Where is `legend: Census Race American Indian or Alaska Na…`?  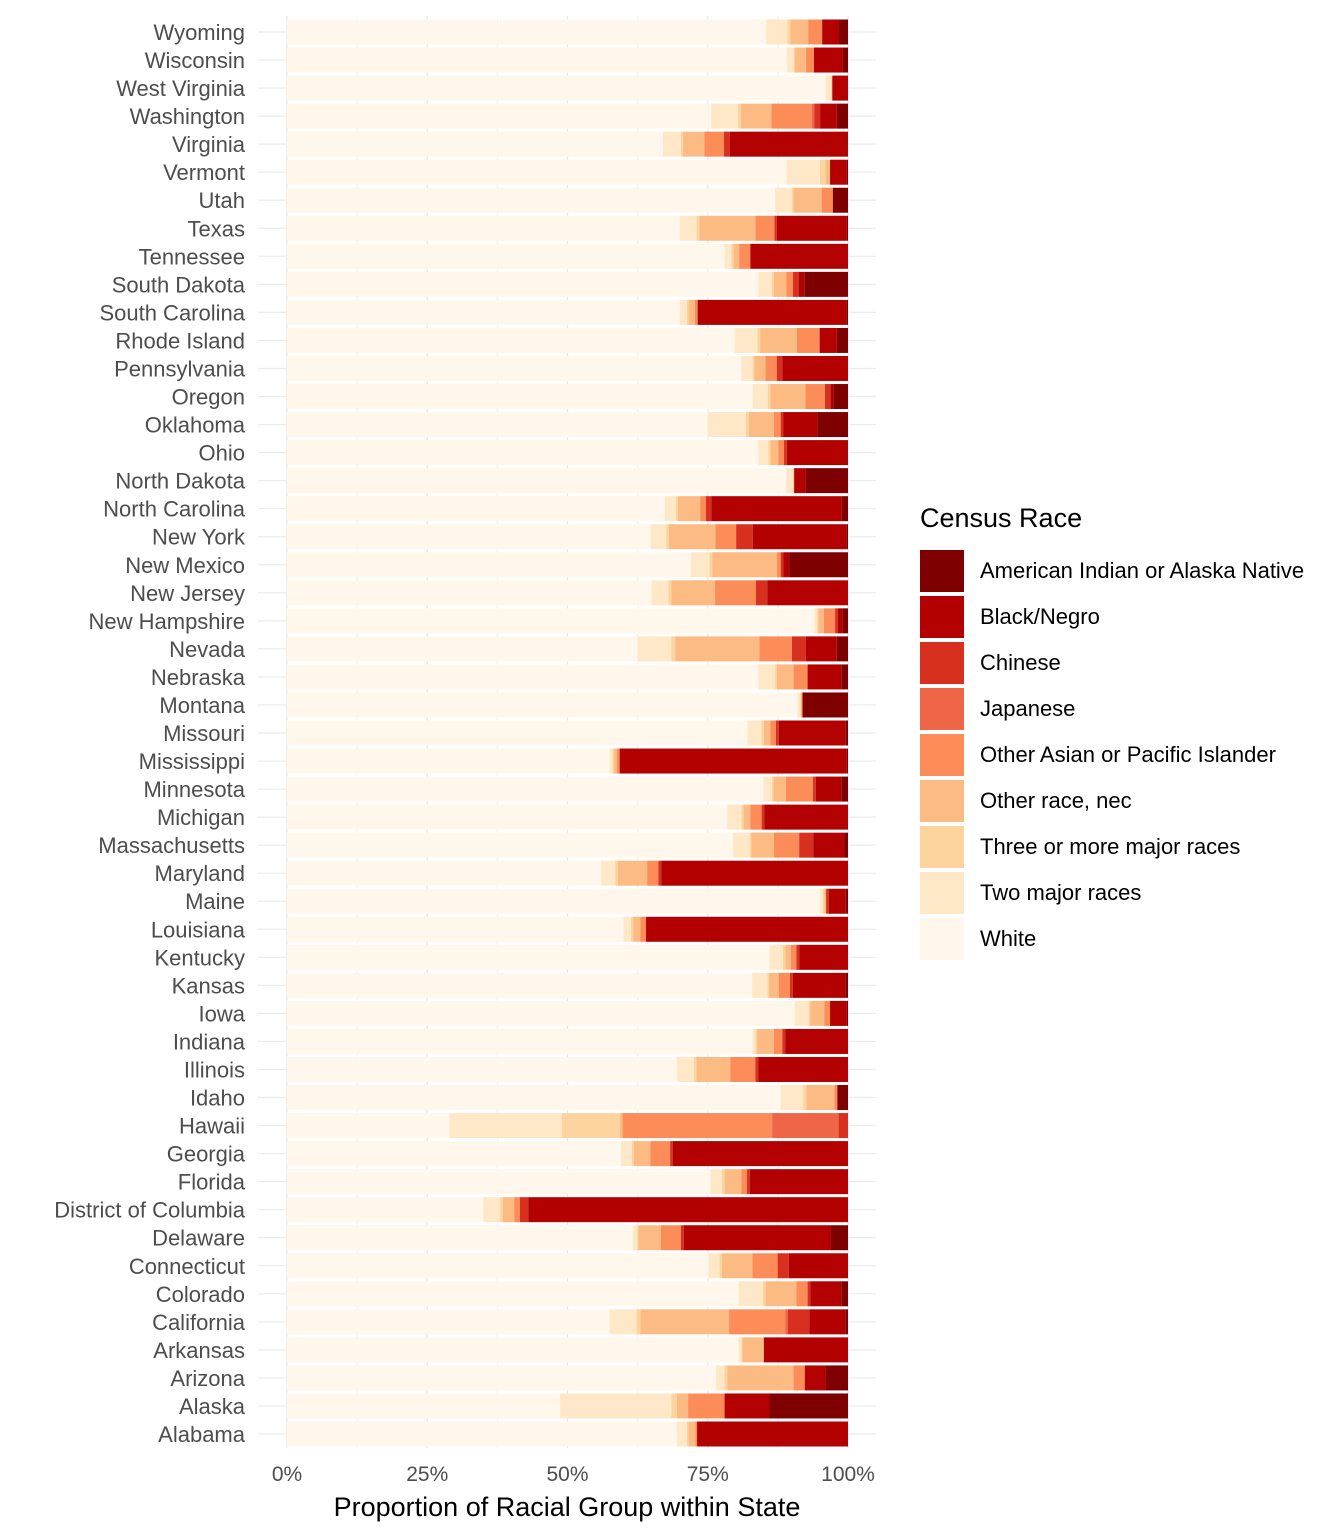
legend: Census Race American Indian or Alaska Na… is located at coordinates (1112, 732).